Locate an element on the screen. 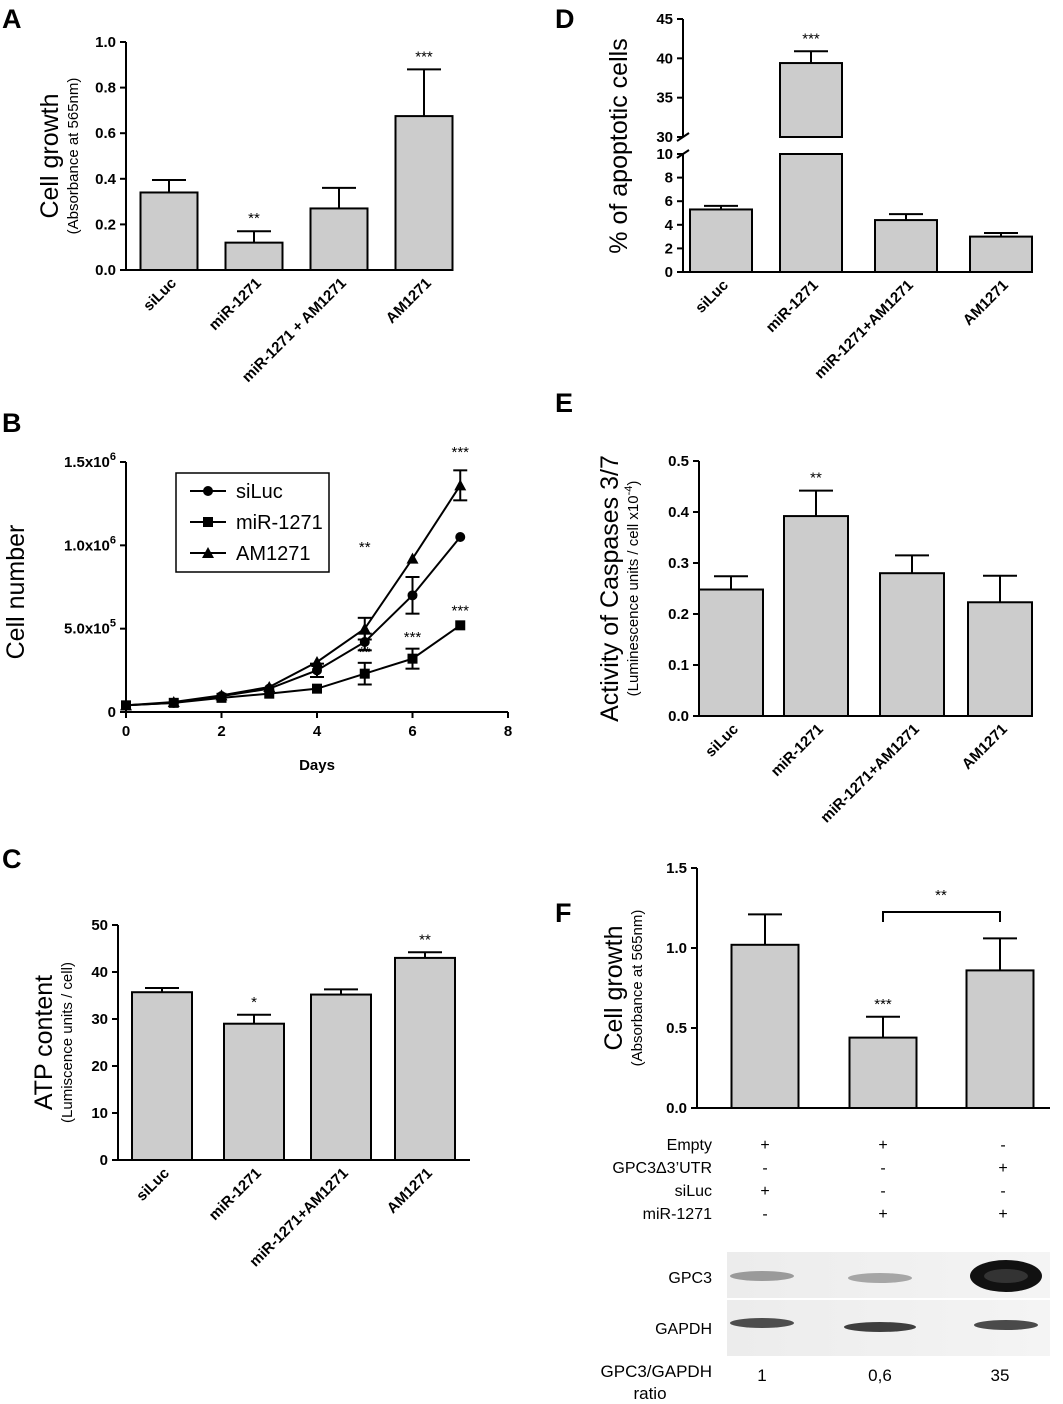 Image resolution: width=1063 pixels, height=1404 pixels. significance-label: * is located at coordinates (254, 1002).